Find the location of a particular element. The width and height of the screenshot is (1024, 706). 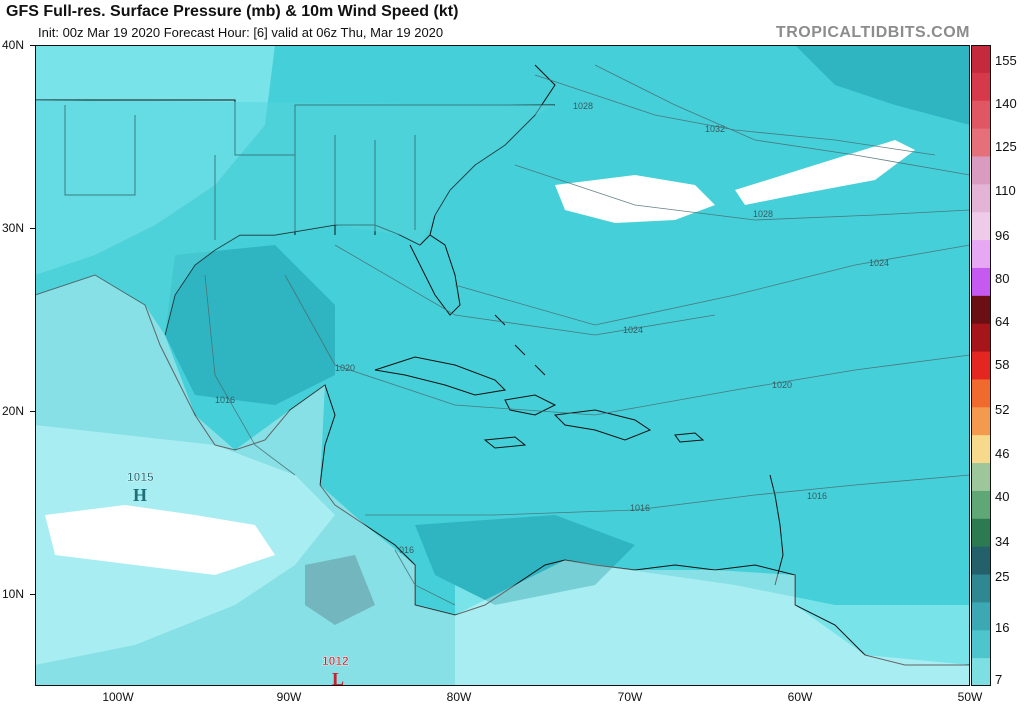

colorbar-label-96: 96 is located at coordinates (1002, 235).